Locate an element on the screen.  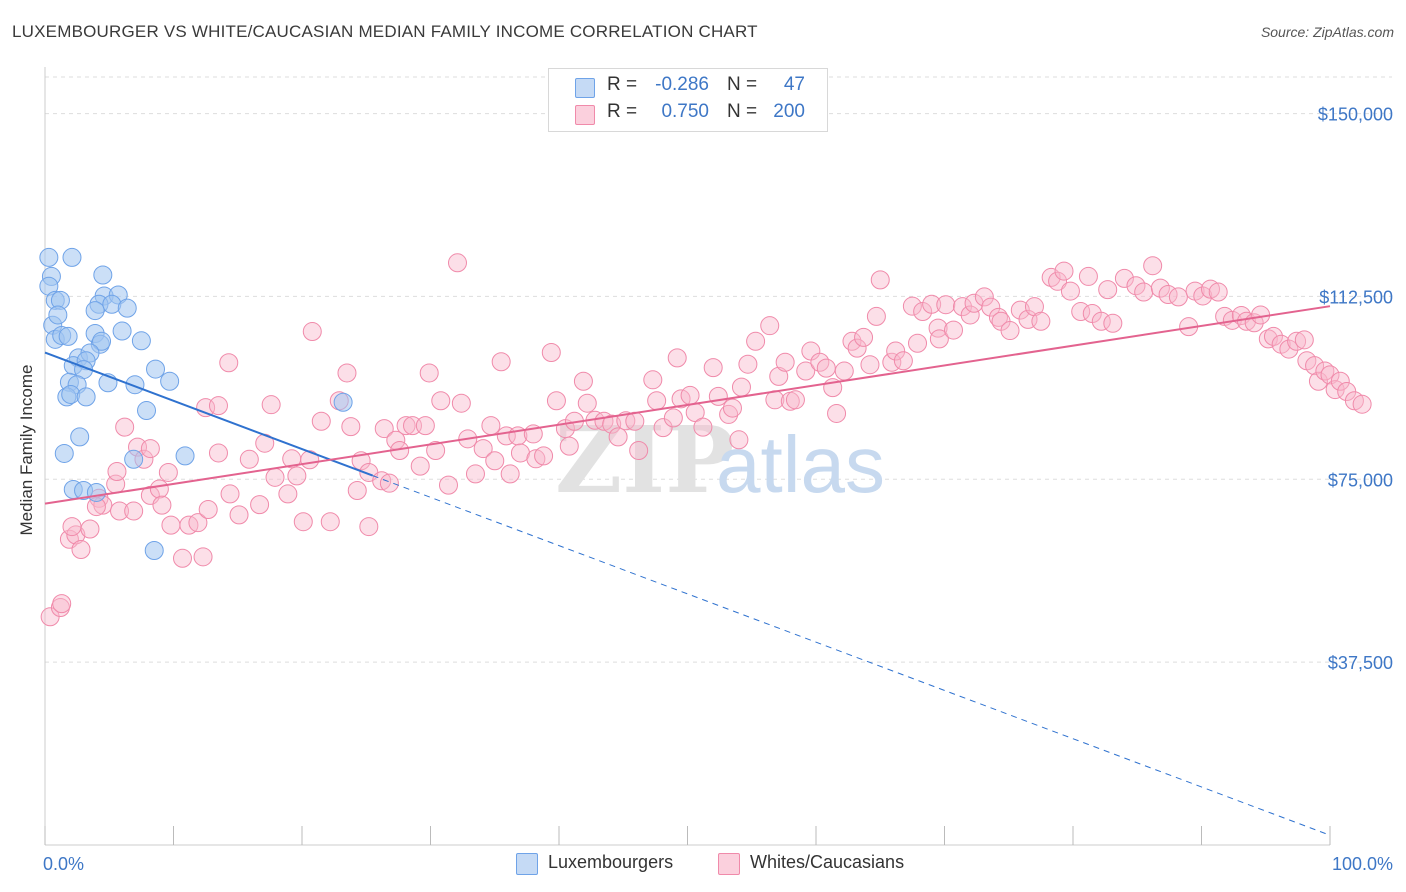
y-tick-label: $75,000 is located at coordinates (1360, 480).